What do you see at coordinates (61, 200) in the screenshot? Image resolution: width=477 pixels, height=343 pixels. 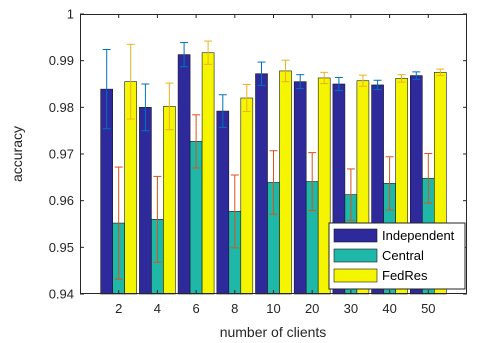 I see `y-tick-label: 0.96` at bounding box center [61, 200].